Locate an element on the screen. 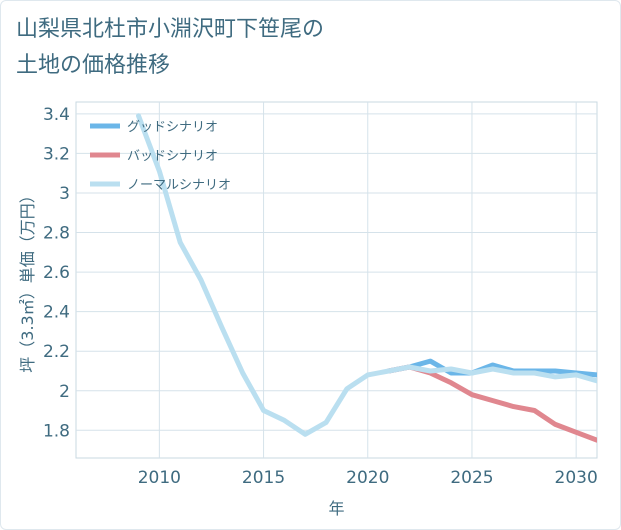  x-tick-label: 2010 is located at coordinates (159, 478).